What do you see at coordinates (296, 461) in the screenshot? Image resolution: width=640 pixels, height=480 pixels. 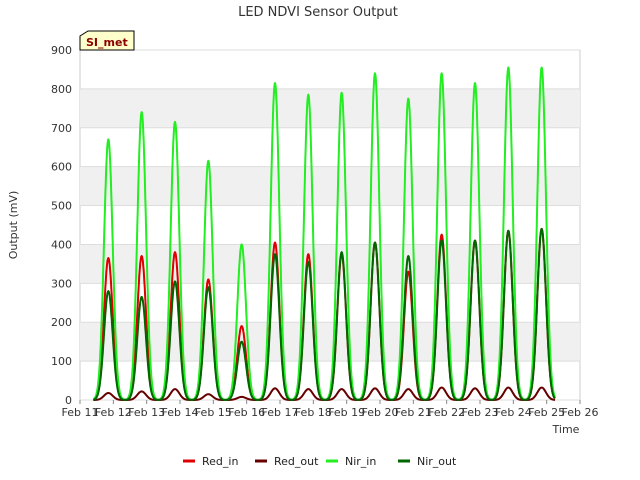 I see `legend-item: Red_out` at bounding box center [296, 461].